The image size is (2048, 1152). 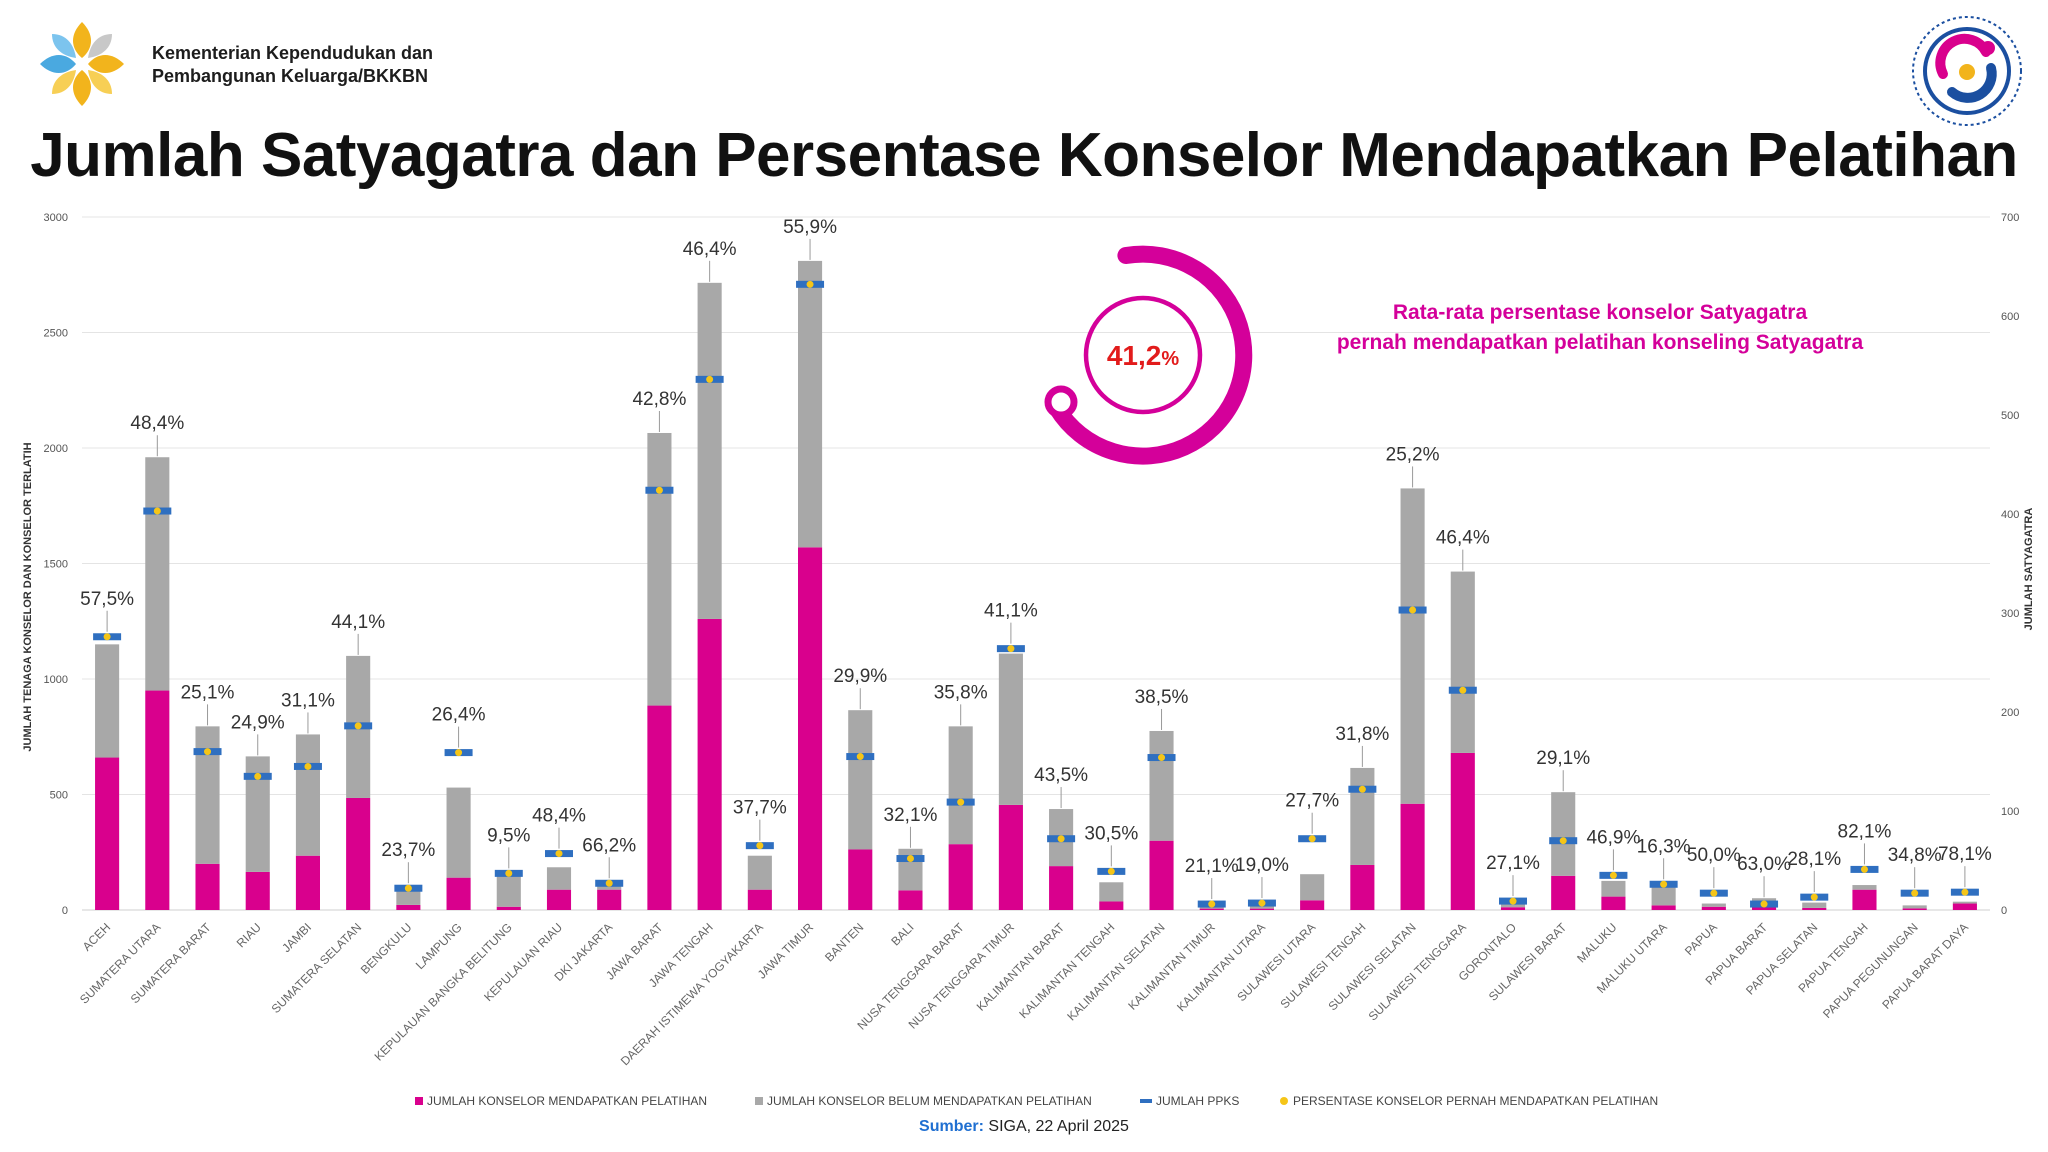 I want to click on donut-outer-arc, so click(x=1150, y=355).